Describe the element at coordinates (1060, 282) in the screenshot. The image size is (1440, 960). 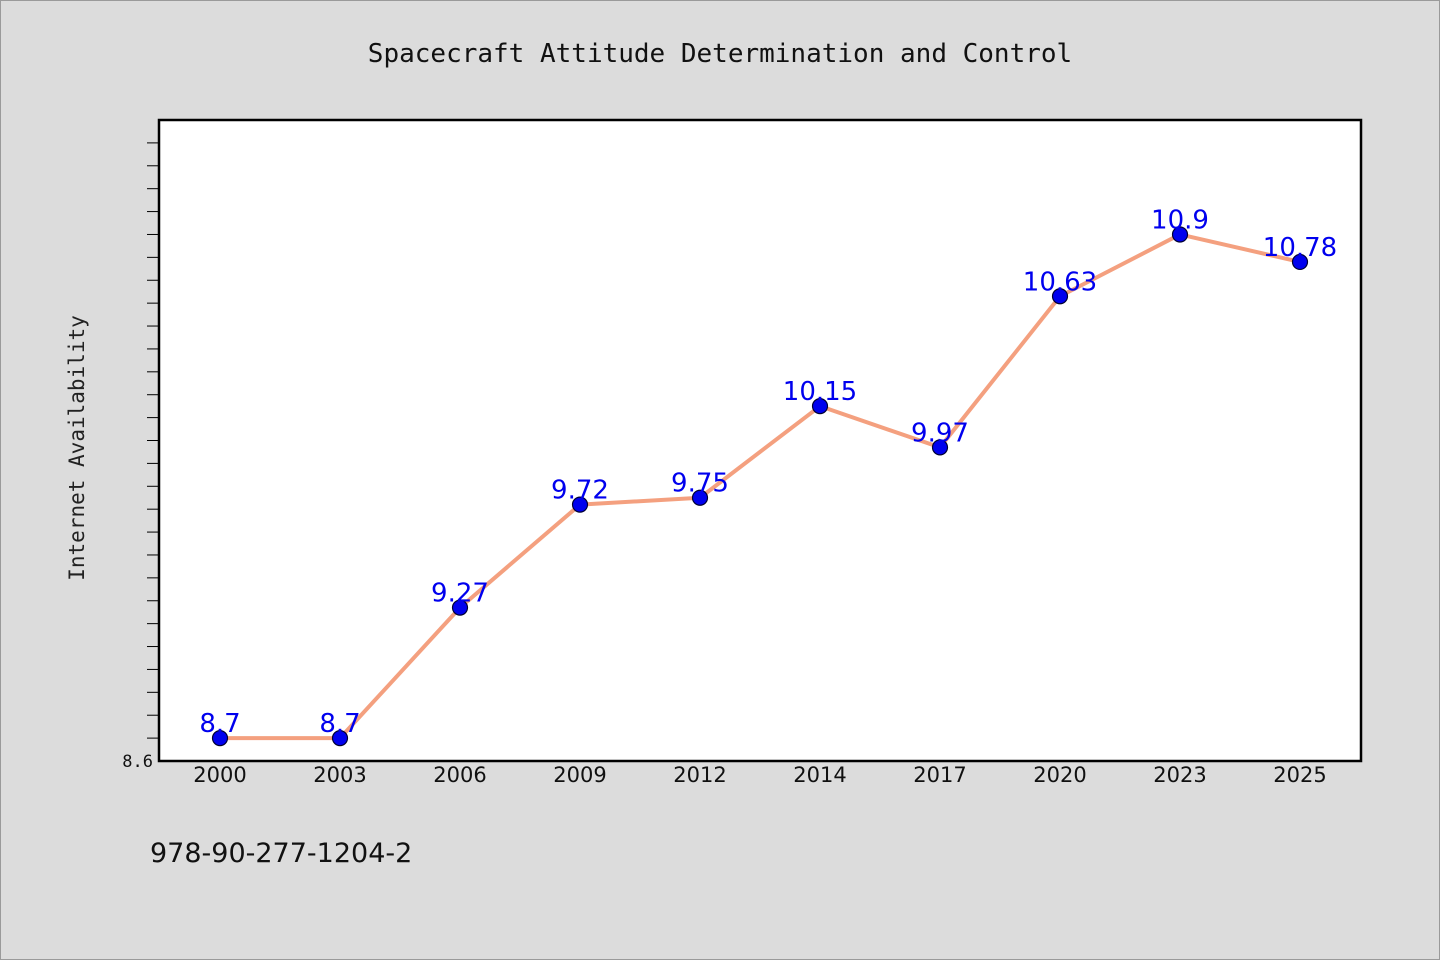
I see `data-label: 10.63` at that location.